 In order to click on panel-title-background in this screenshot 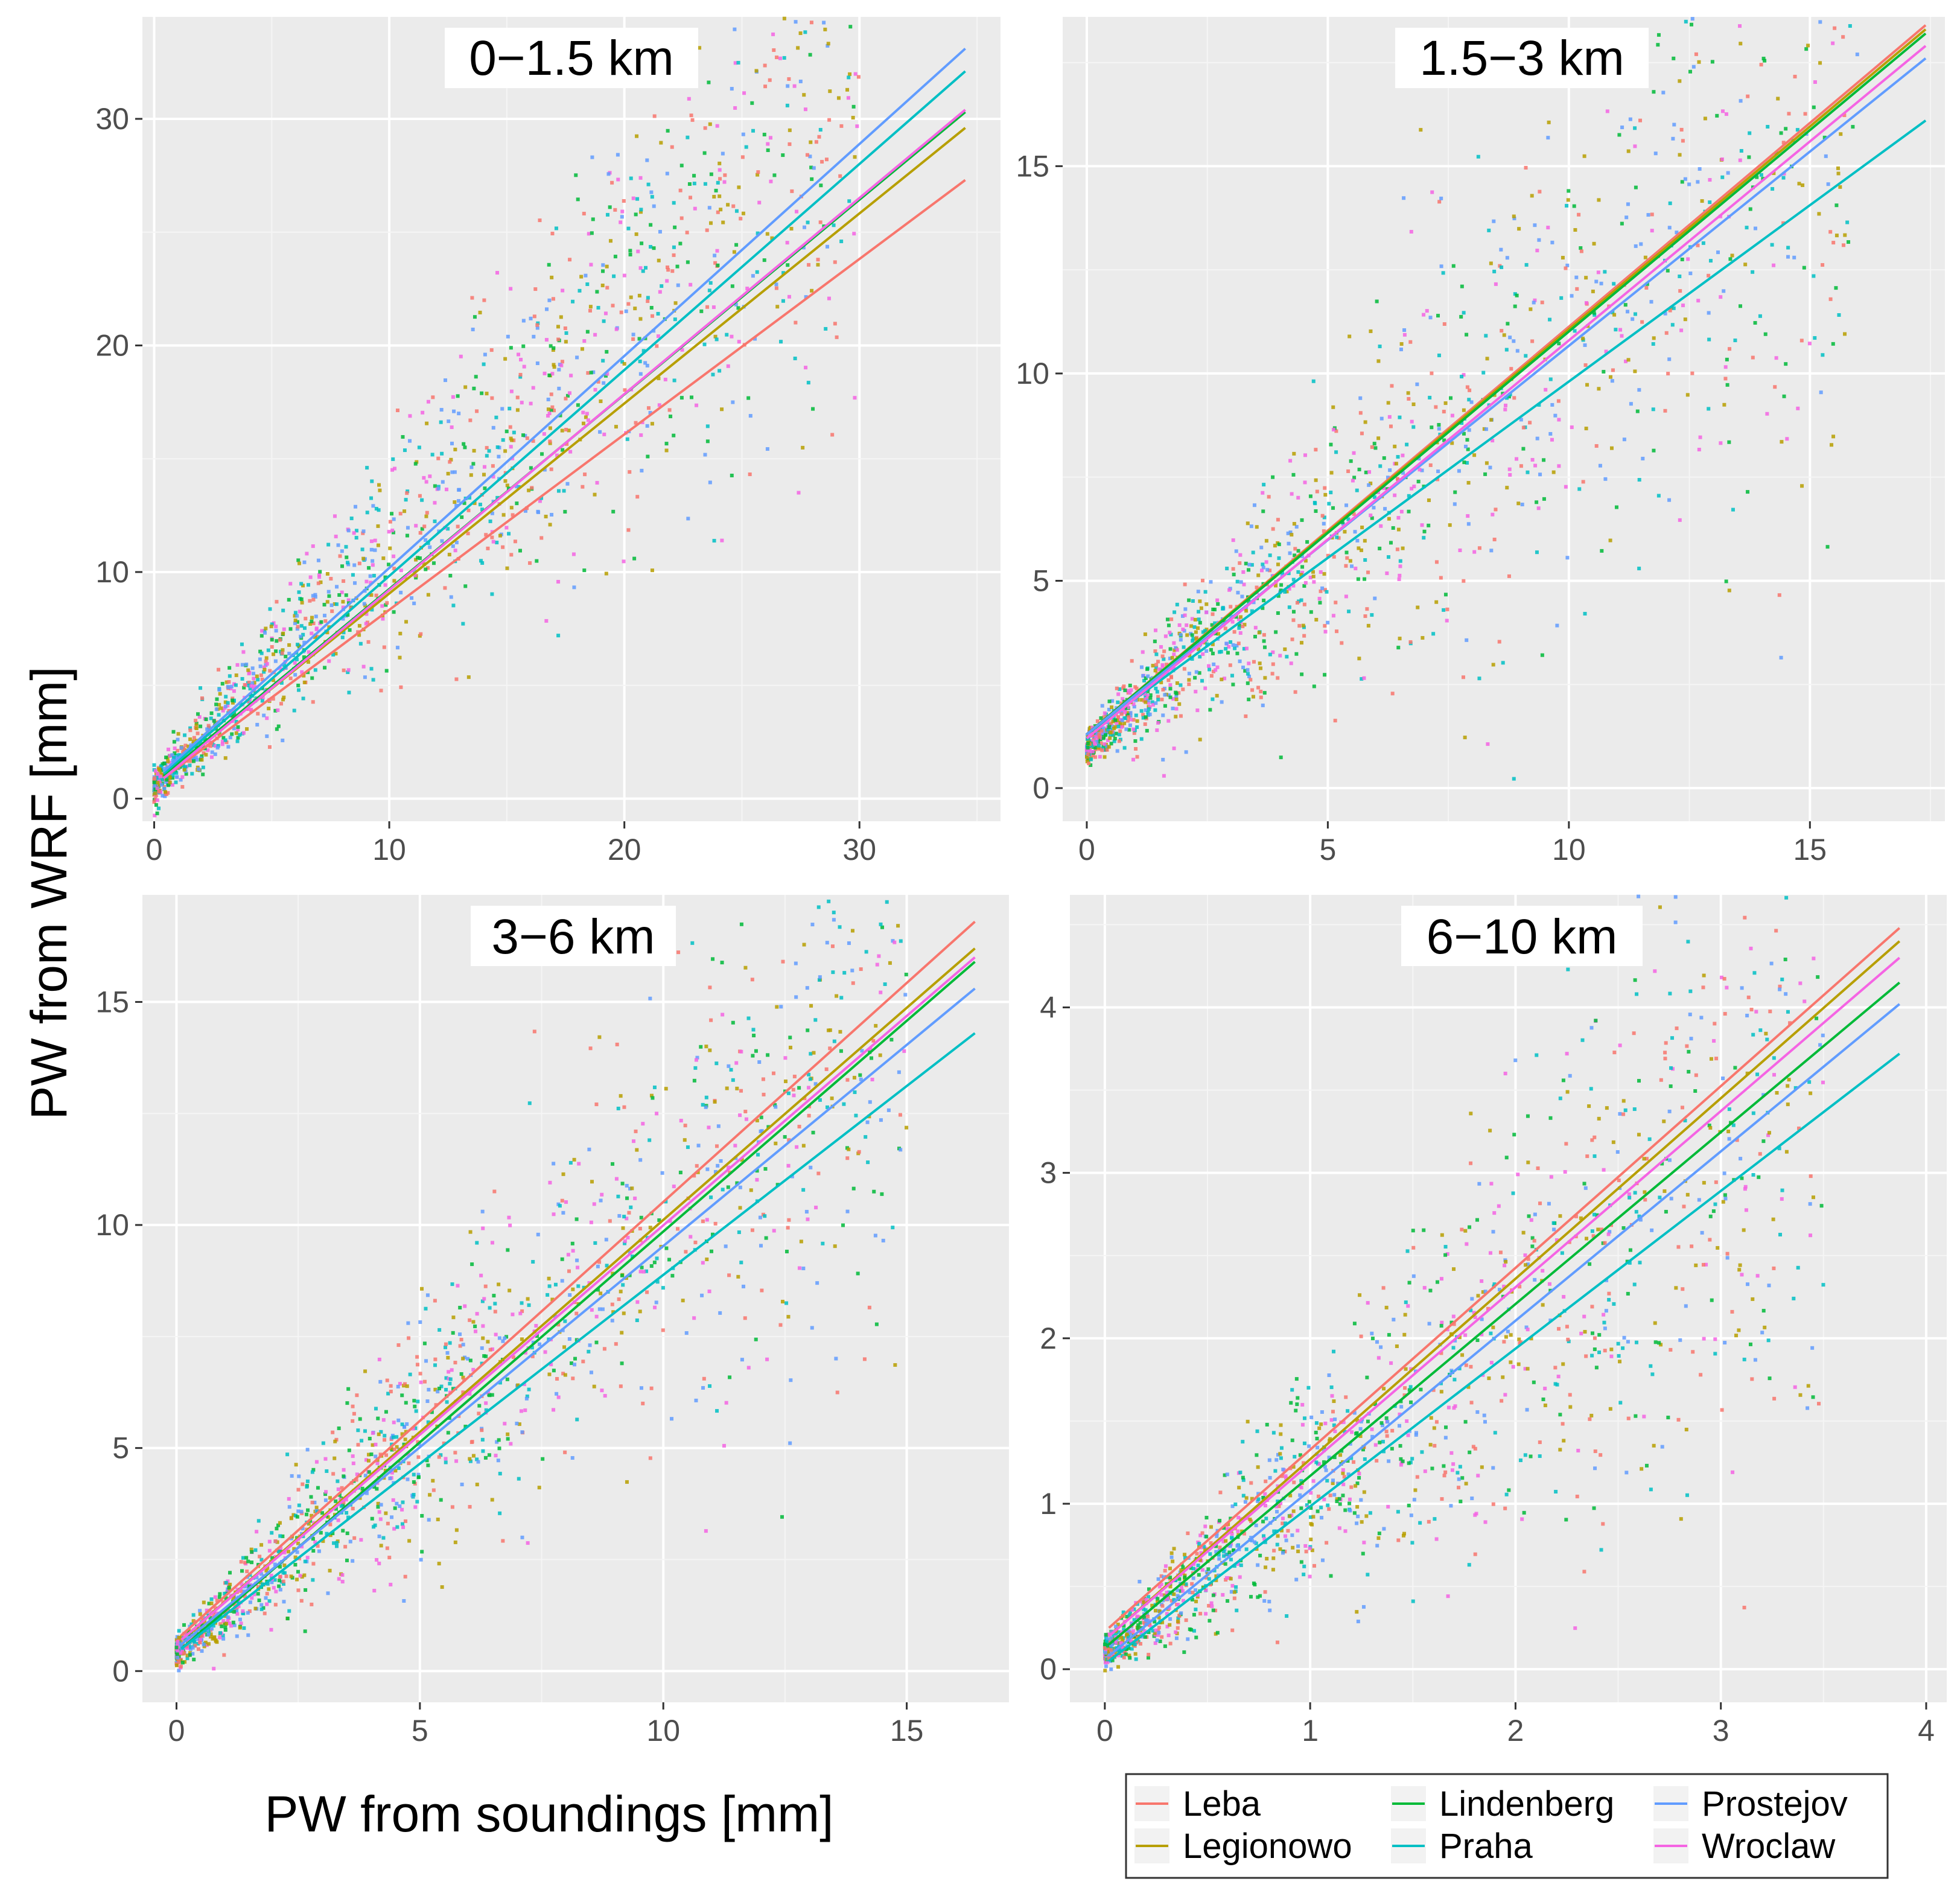, I will do `click(571, 58)`.